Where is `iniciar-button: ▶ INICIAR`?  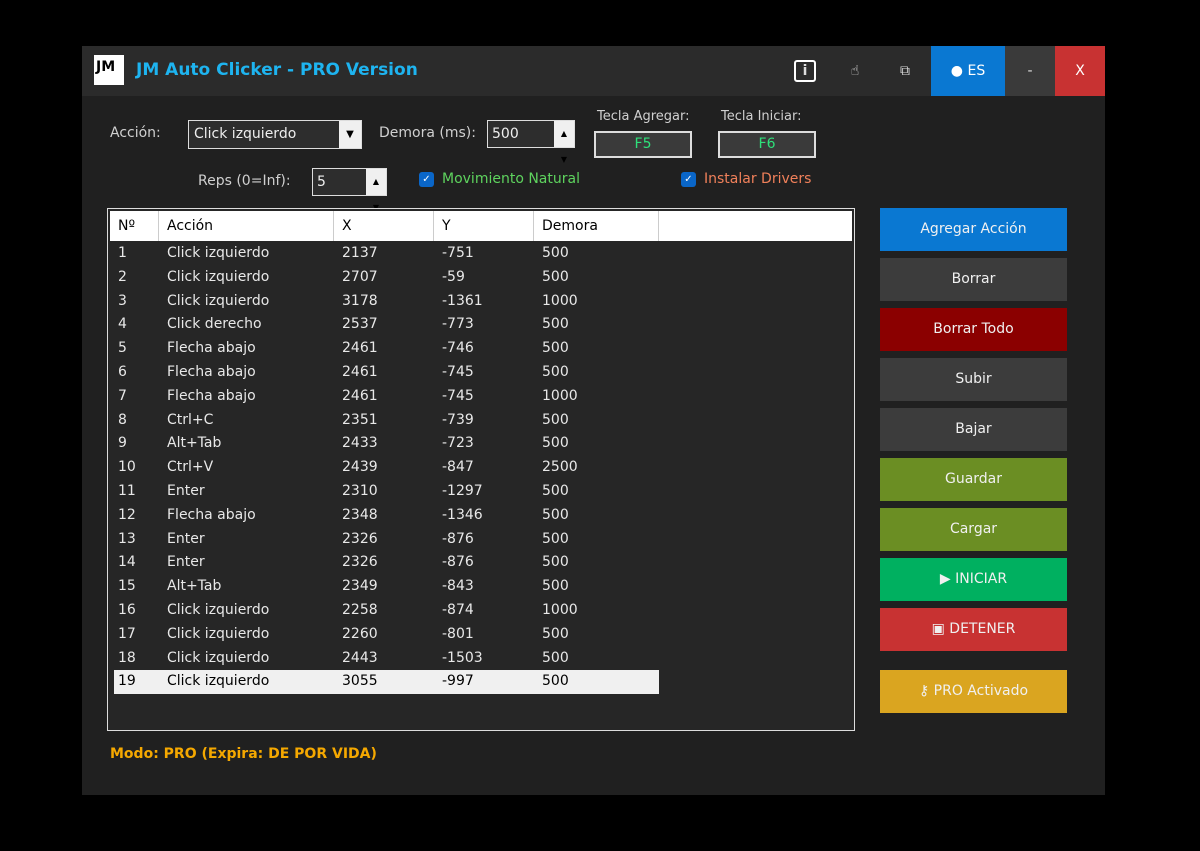
iniciar-button: ▶ INICIAR is located at coordinates (973, 579).